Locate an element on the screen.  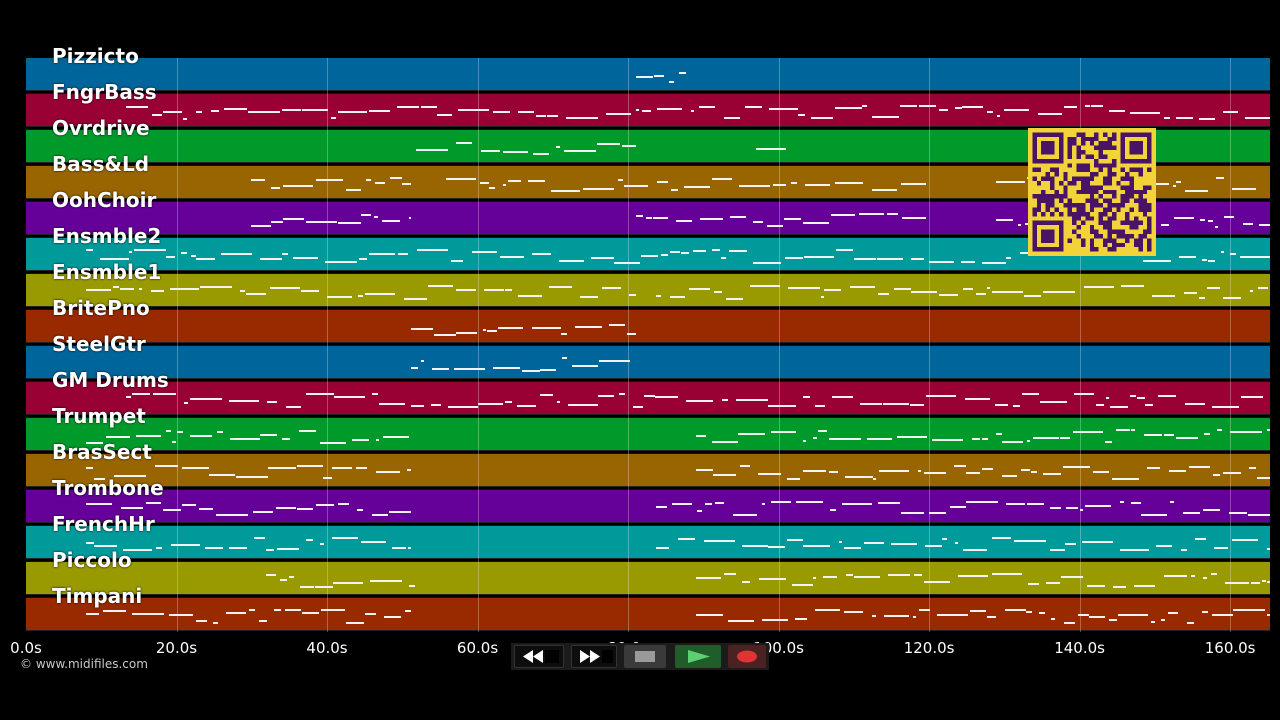
play-button is located at coordinates (698, 656).